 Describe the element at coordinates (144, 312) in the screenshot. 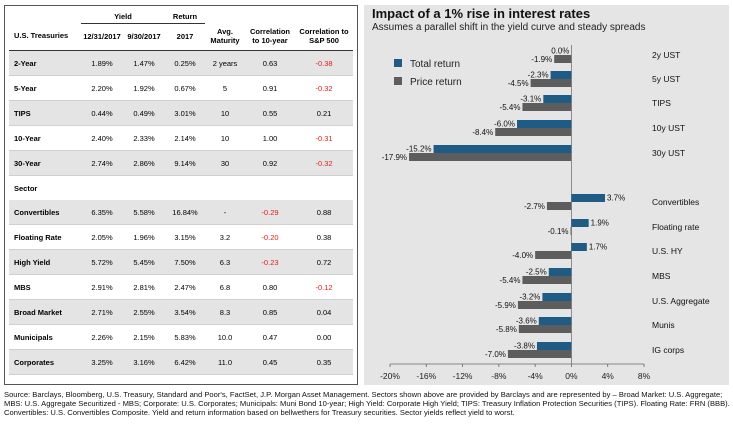

I see `table-cell: 2.55%` at that location.